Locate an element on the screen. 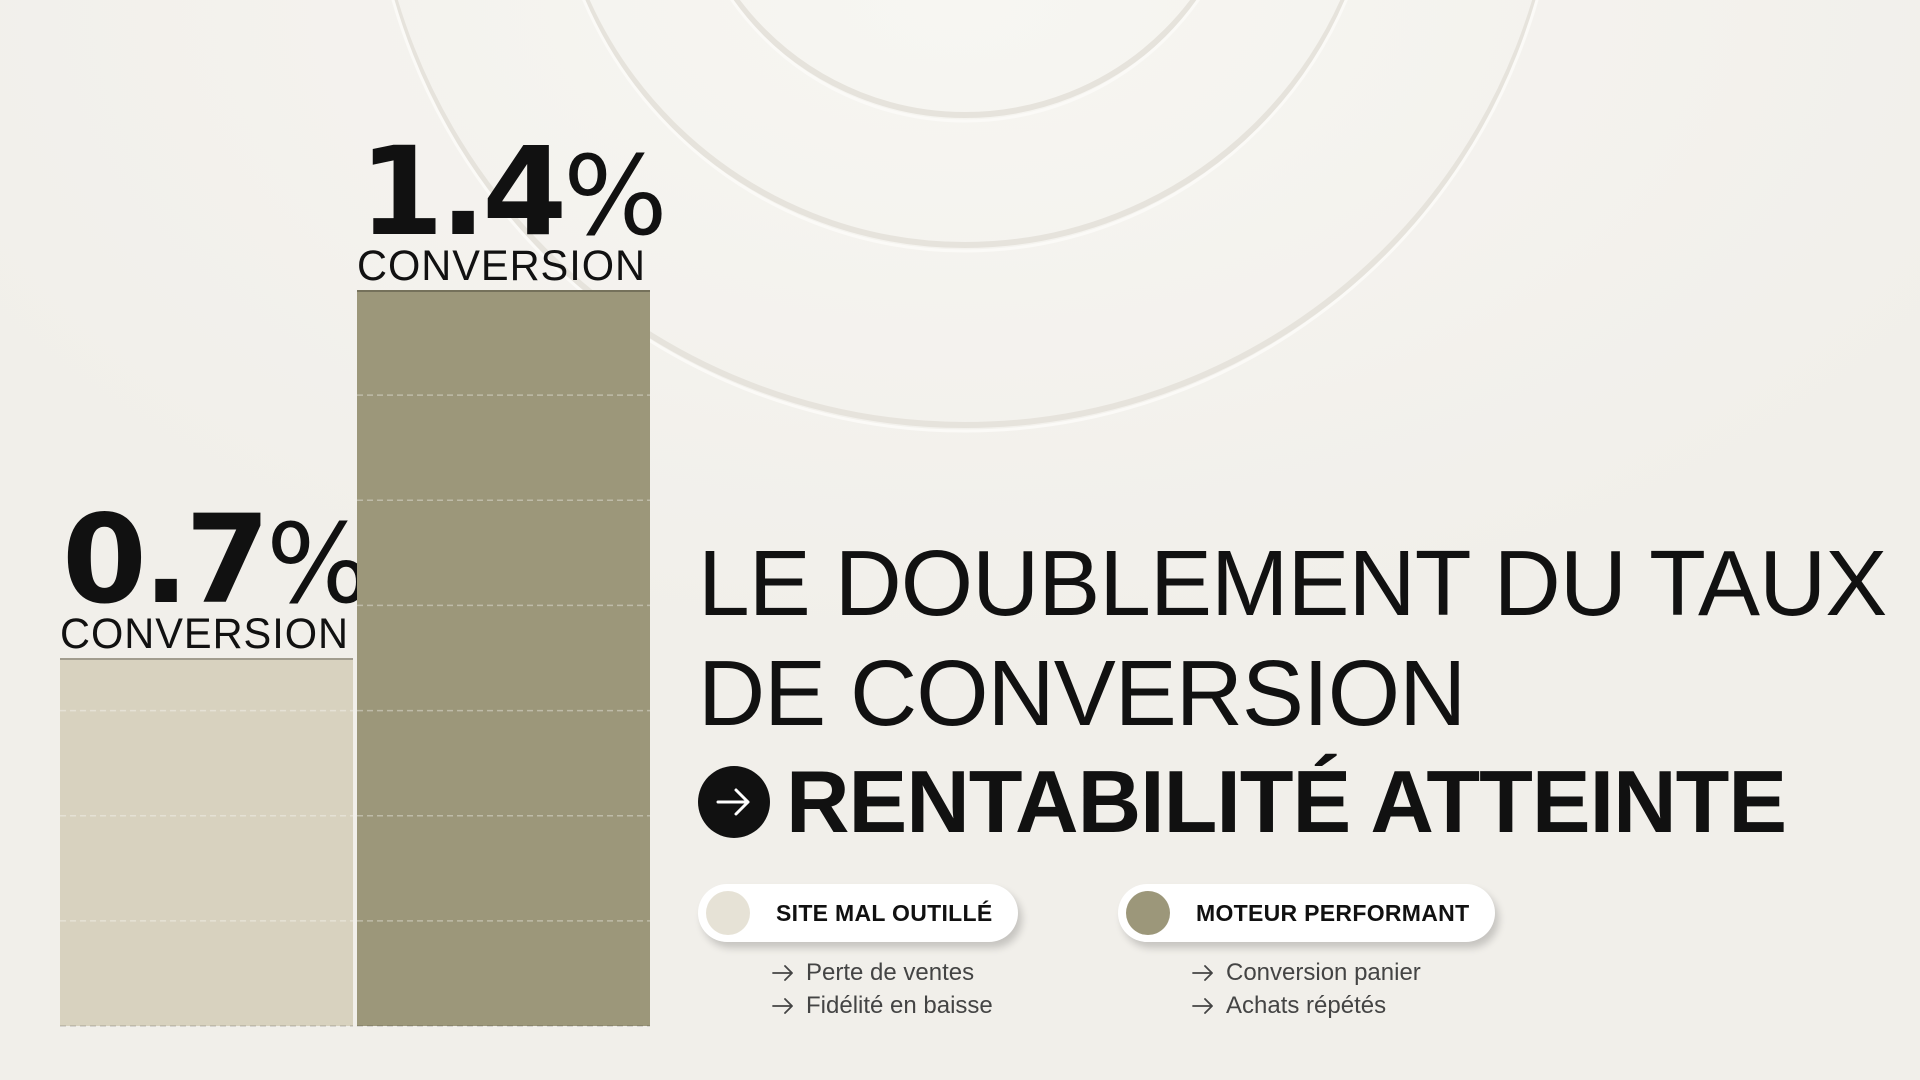 This screenshot has height=1080, width=1920. headline-line-1: LE DOUBLEMENT DU TAUX is located at coordinates (1292, 583).